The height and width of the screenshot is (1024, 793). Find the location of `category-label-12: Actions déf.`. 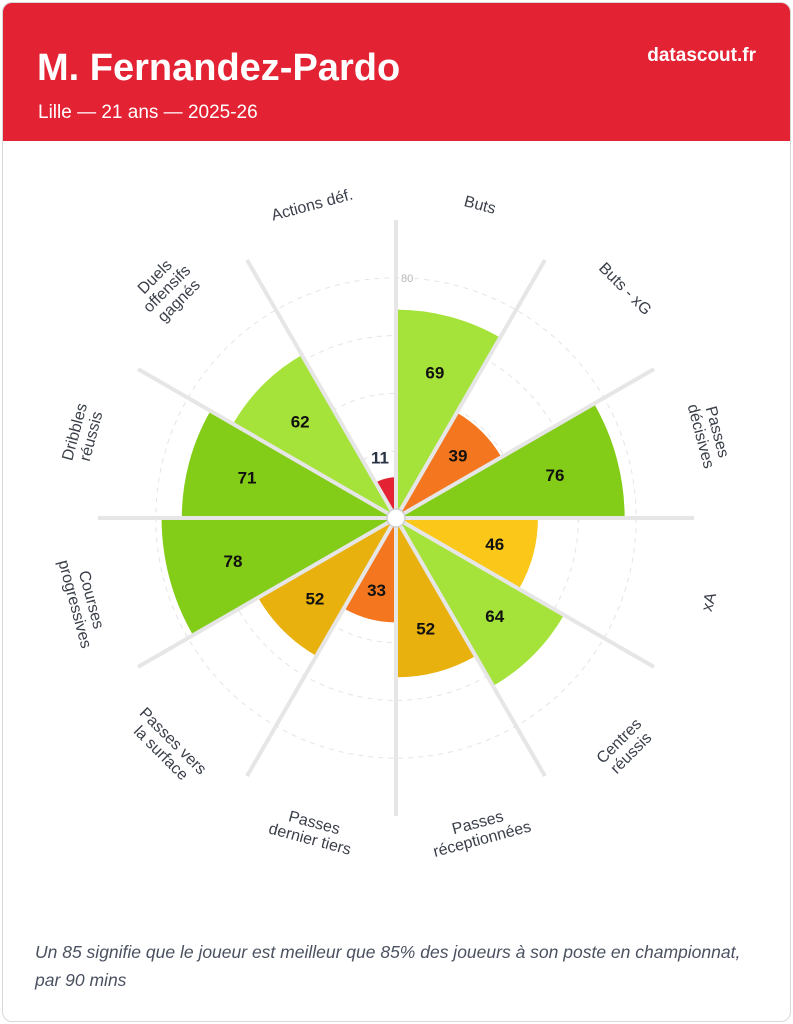

category-label-12: Actions déf. is located at coordinates (312, 205).